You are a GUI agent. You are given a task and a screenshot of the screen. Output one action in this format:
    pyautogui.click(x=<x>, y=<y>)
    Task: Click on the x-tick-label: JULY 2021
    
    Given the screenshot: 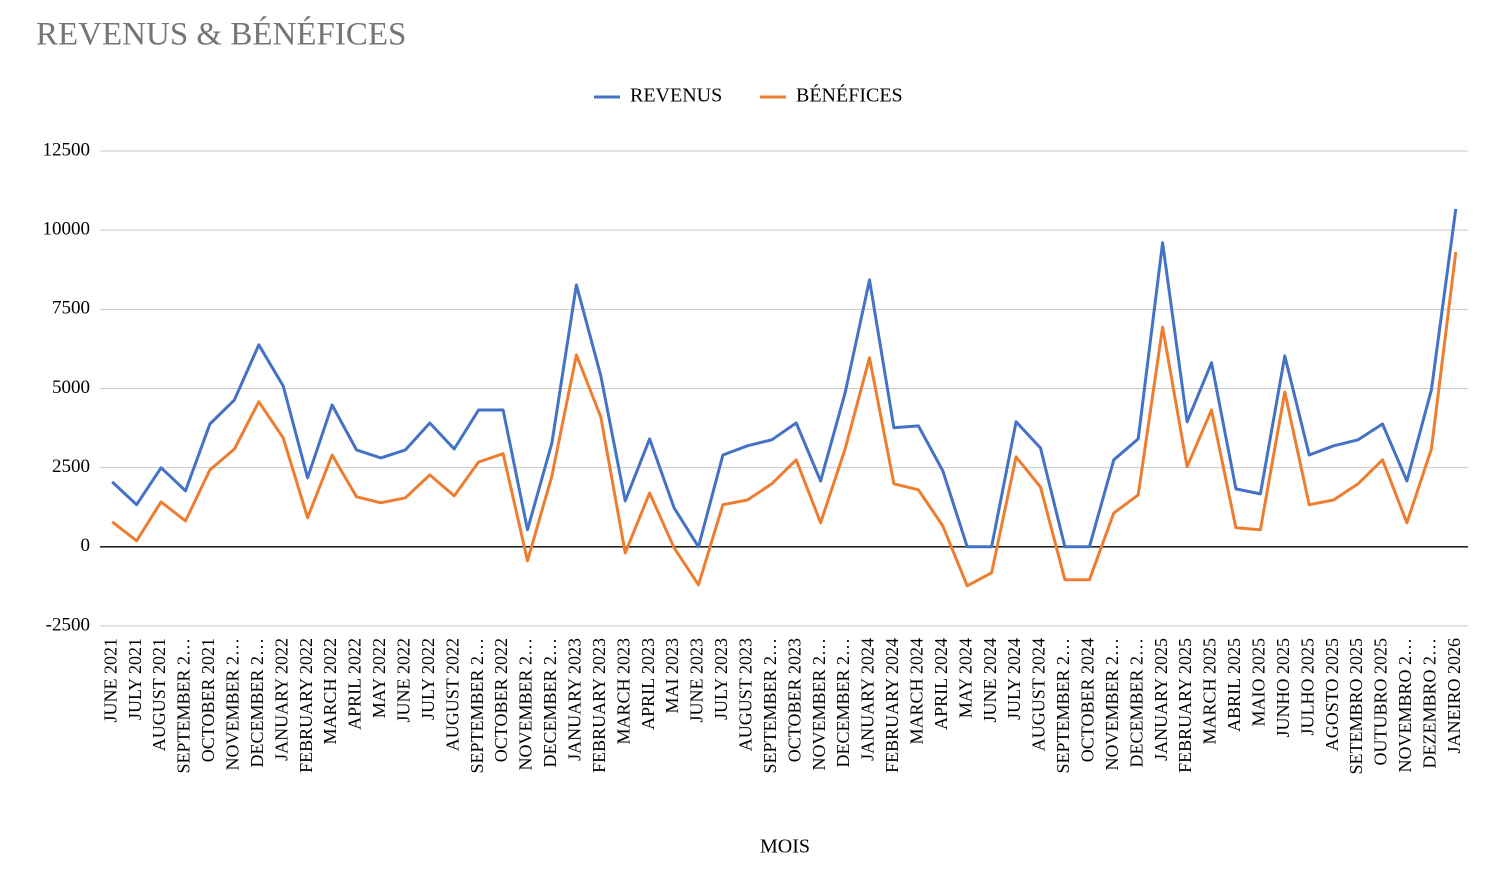 What is the action you would take?
    pyautogui.click(x=135, y=679)
    